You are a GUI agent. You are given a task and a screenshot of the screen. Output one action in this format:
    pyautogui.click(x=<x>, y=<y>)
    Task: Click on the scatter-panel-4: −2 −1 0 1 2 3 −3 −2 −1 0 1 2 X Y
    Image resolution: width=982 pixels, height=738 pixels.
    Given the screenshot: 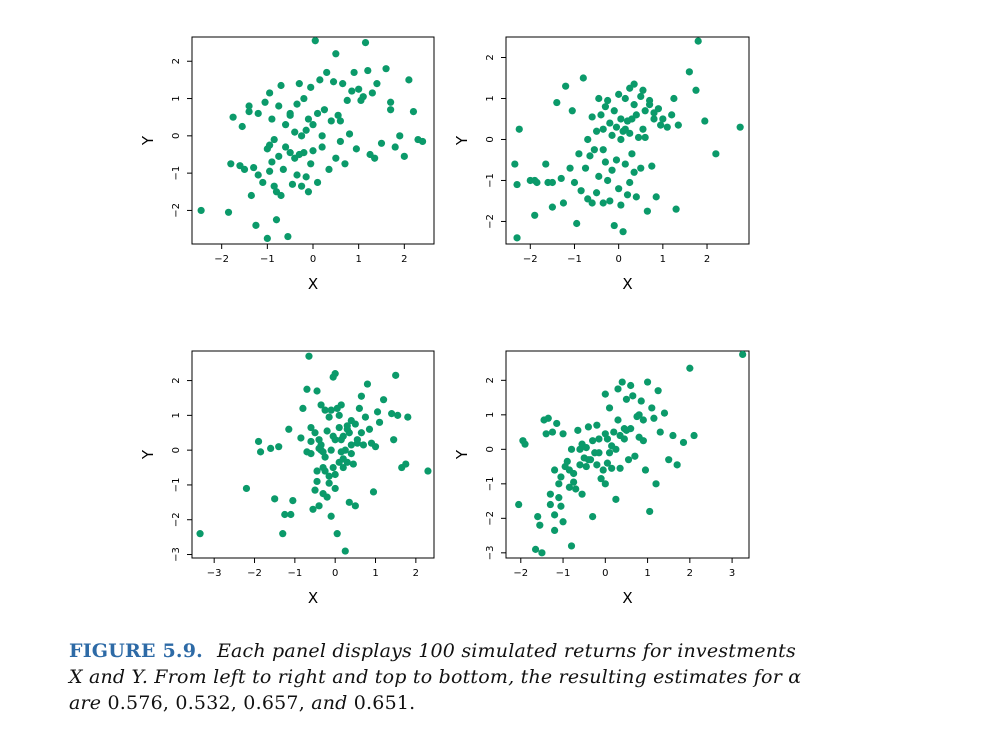 What is the action you would take?
    pyautogui.click(x=601, y=478)
    